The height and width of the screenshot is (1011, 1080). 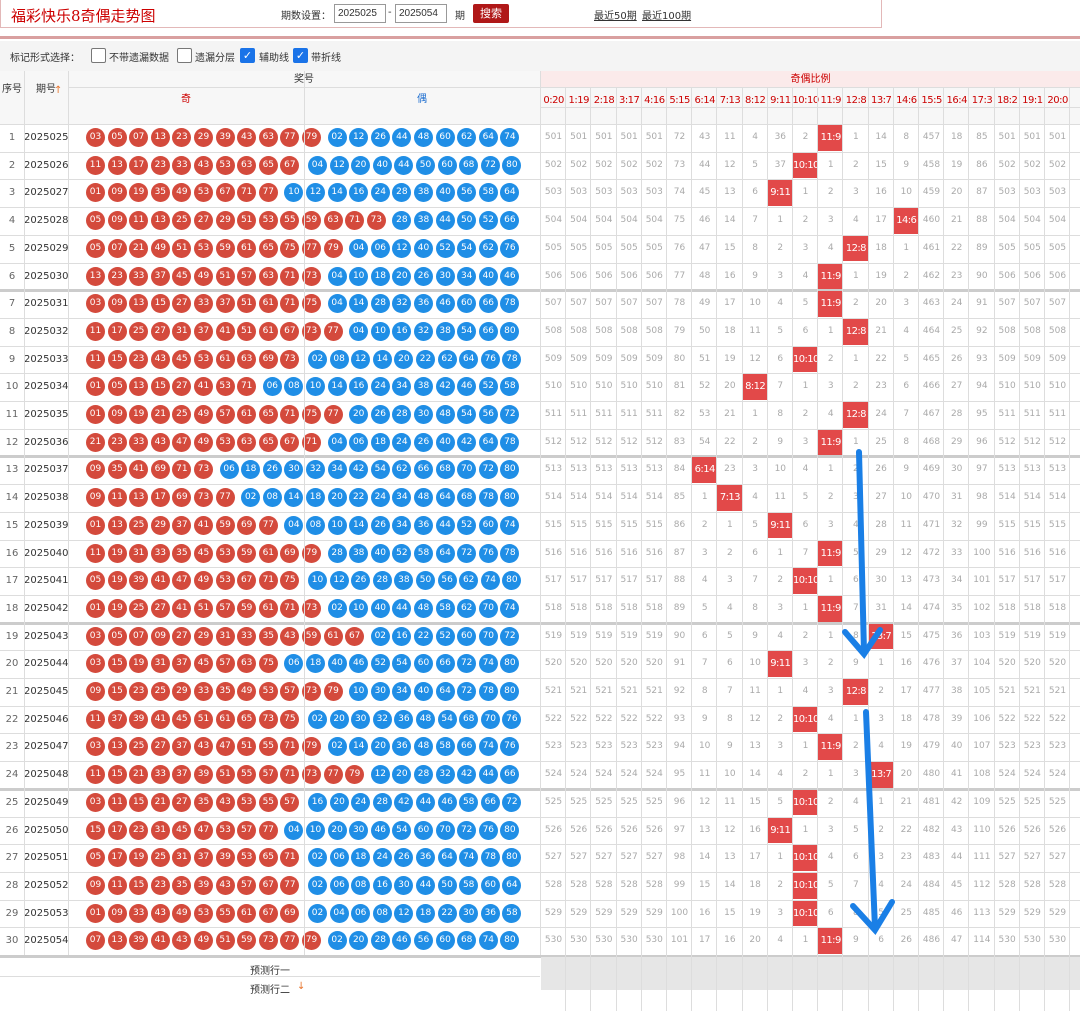 I want to click on miss-cell: 9, so click(x=730, y=746).